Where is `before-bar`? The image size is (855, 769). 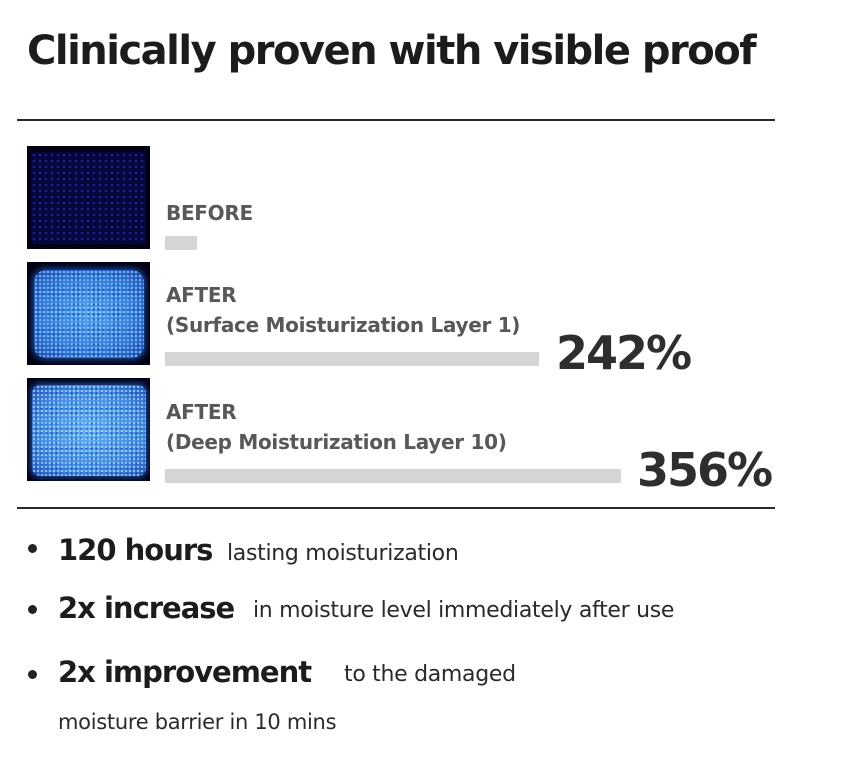 before-bar is located at coordinates (181, 243).